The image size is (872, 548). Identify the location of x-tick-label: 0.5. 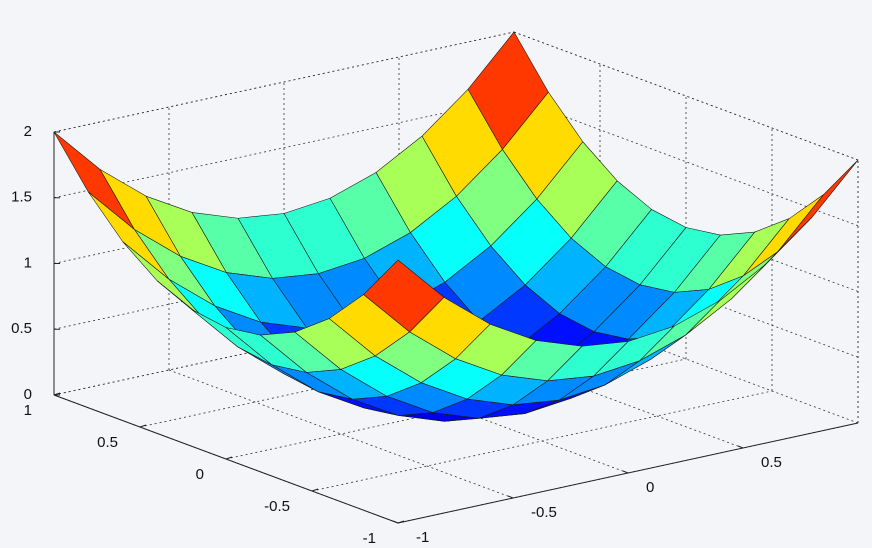
(771, 462).